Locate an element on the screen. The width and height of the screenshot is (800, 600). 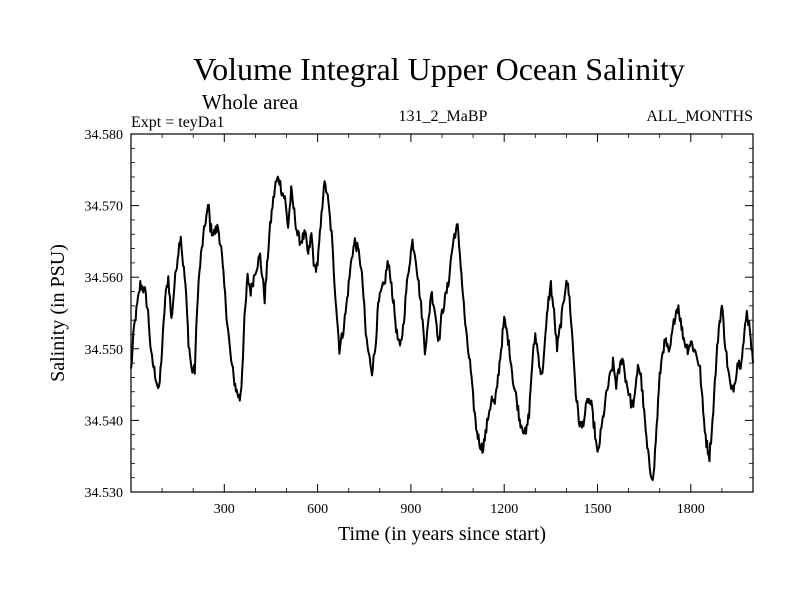
y-tick-label: 34.570 is located at coordinates (104, 207).